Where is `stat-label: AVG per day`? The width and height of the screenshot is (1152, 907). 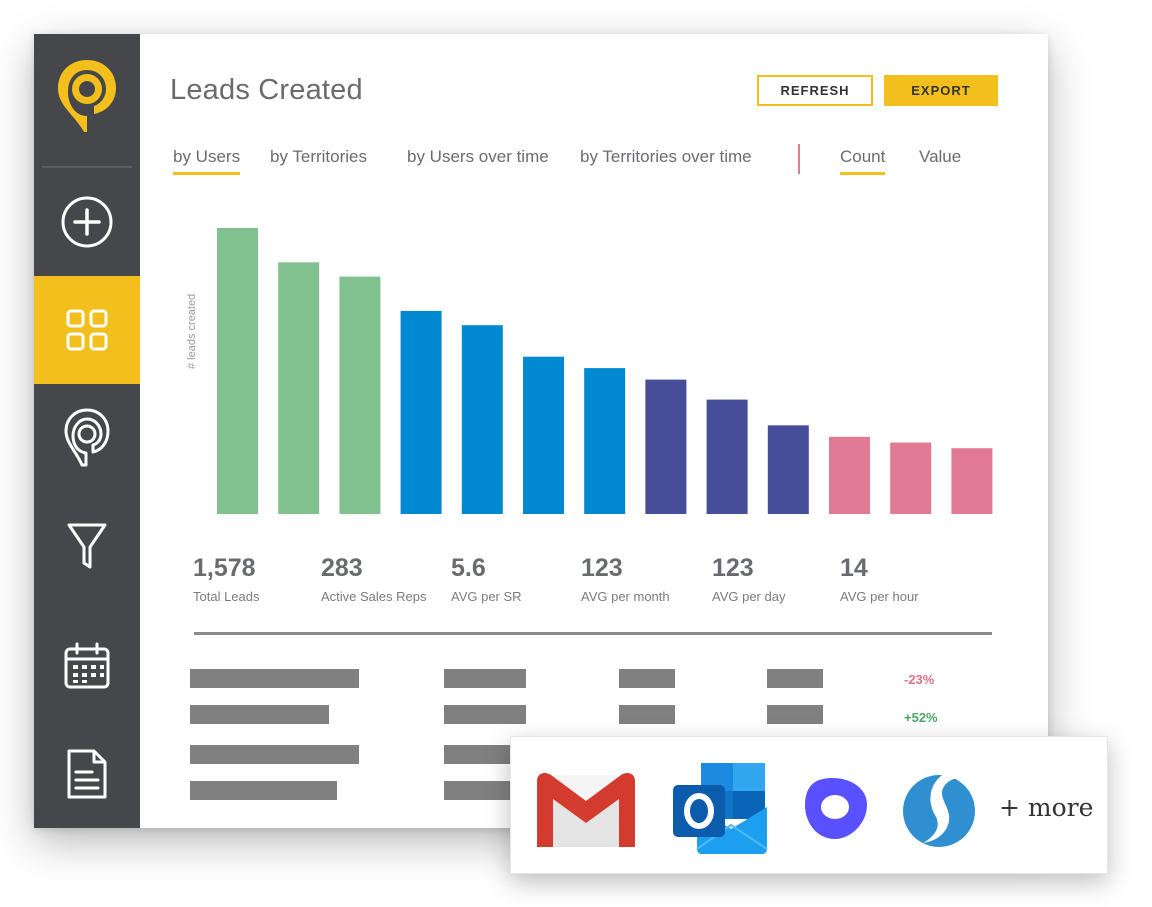
stat-label: AVG per day is located at coordinates (749, 596).